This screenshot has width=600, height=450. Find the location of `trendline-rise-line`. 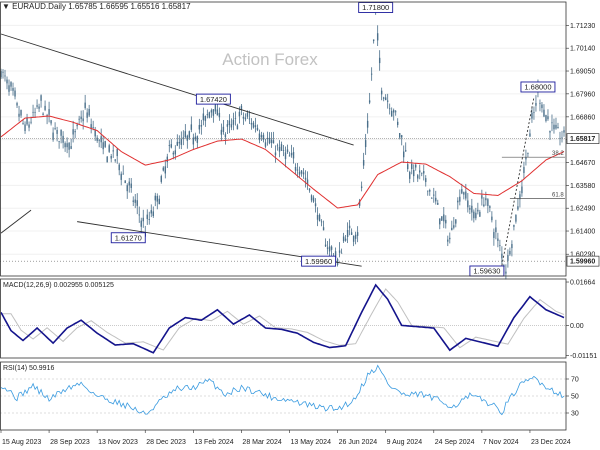

trendline-rise-line is located at coordinates (518, 181).